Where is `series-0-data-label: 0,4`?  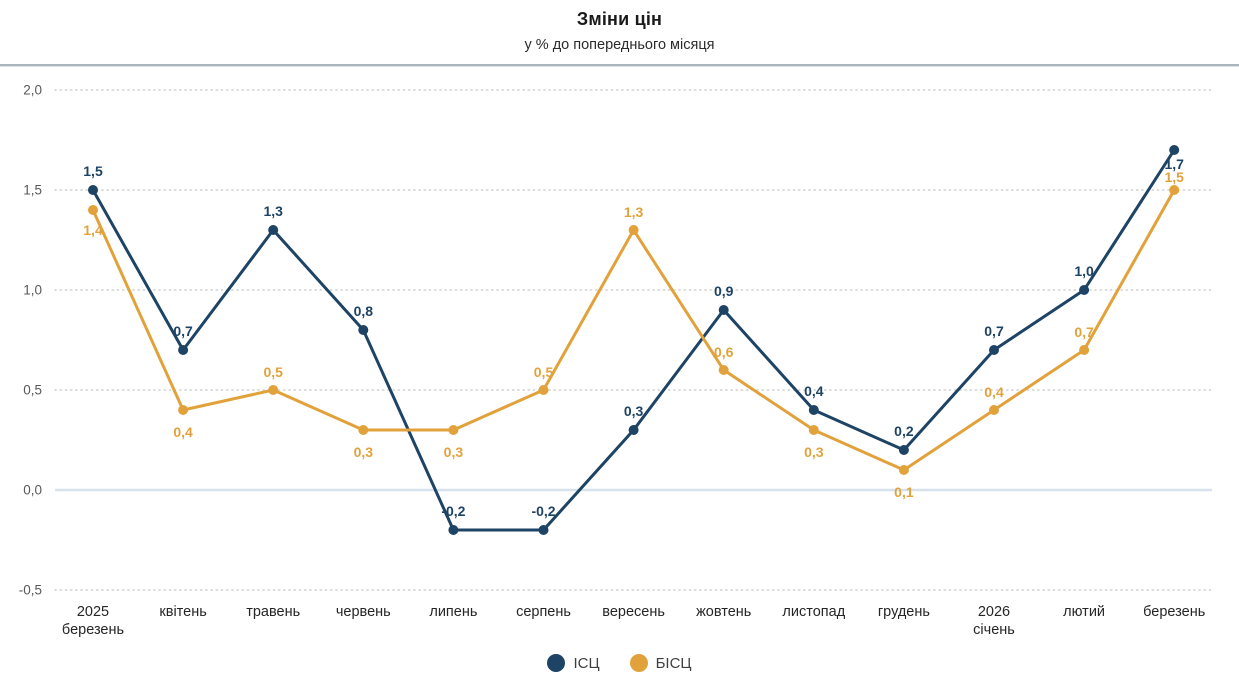
series-0-data-label: 0,4 is located at coordinates (814, 391).